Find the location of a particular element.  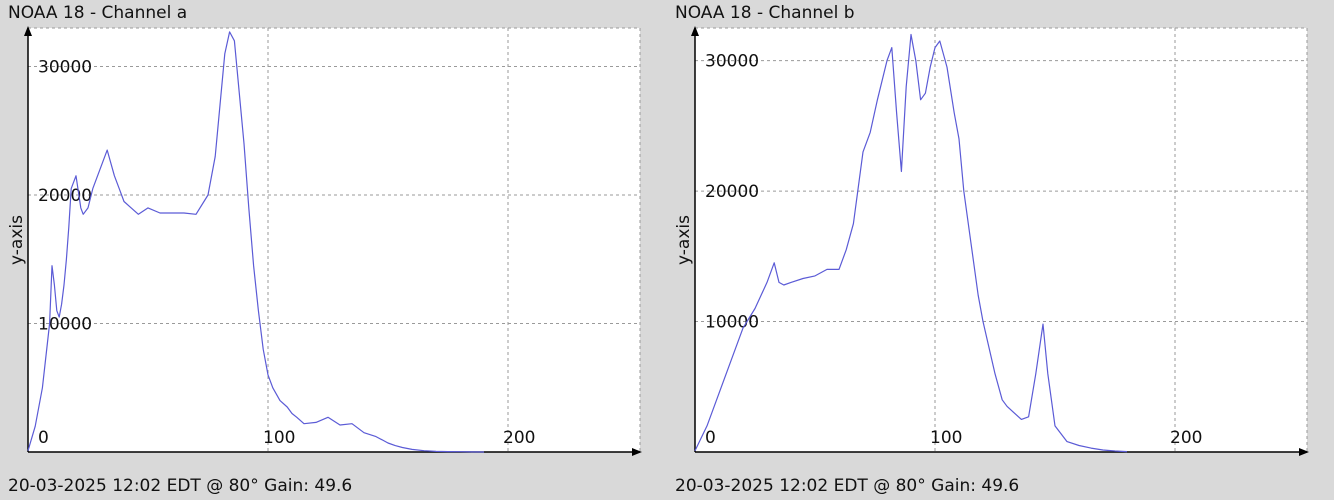

chart-title: NOAA 18 - Channel a is located at coordinates (98, 13).